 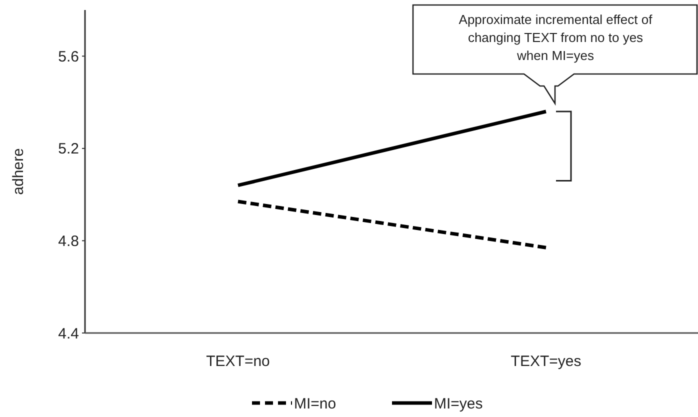 I want to click on x-tick-label: TEXT=no, so click(x=238, y=361).